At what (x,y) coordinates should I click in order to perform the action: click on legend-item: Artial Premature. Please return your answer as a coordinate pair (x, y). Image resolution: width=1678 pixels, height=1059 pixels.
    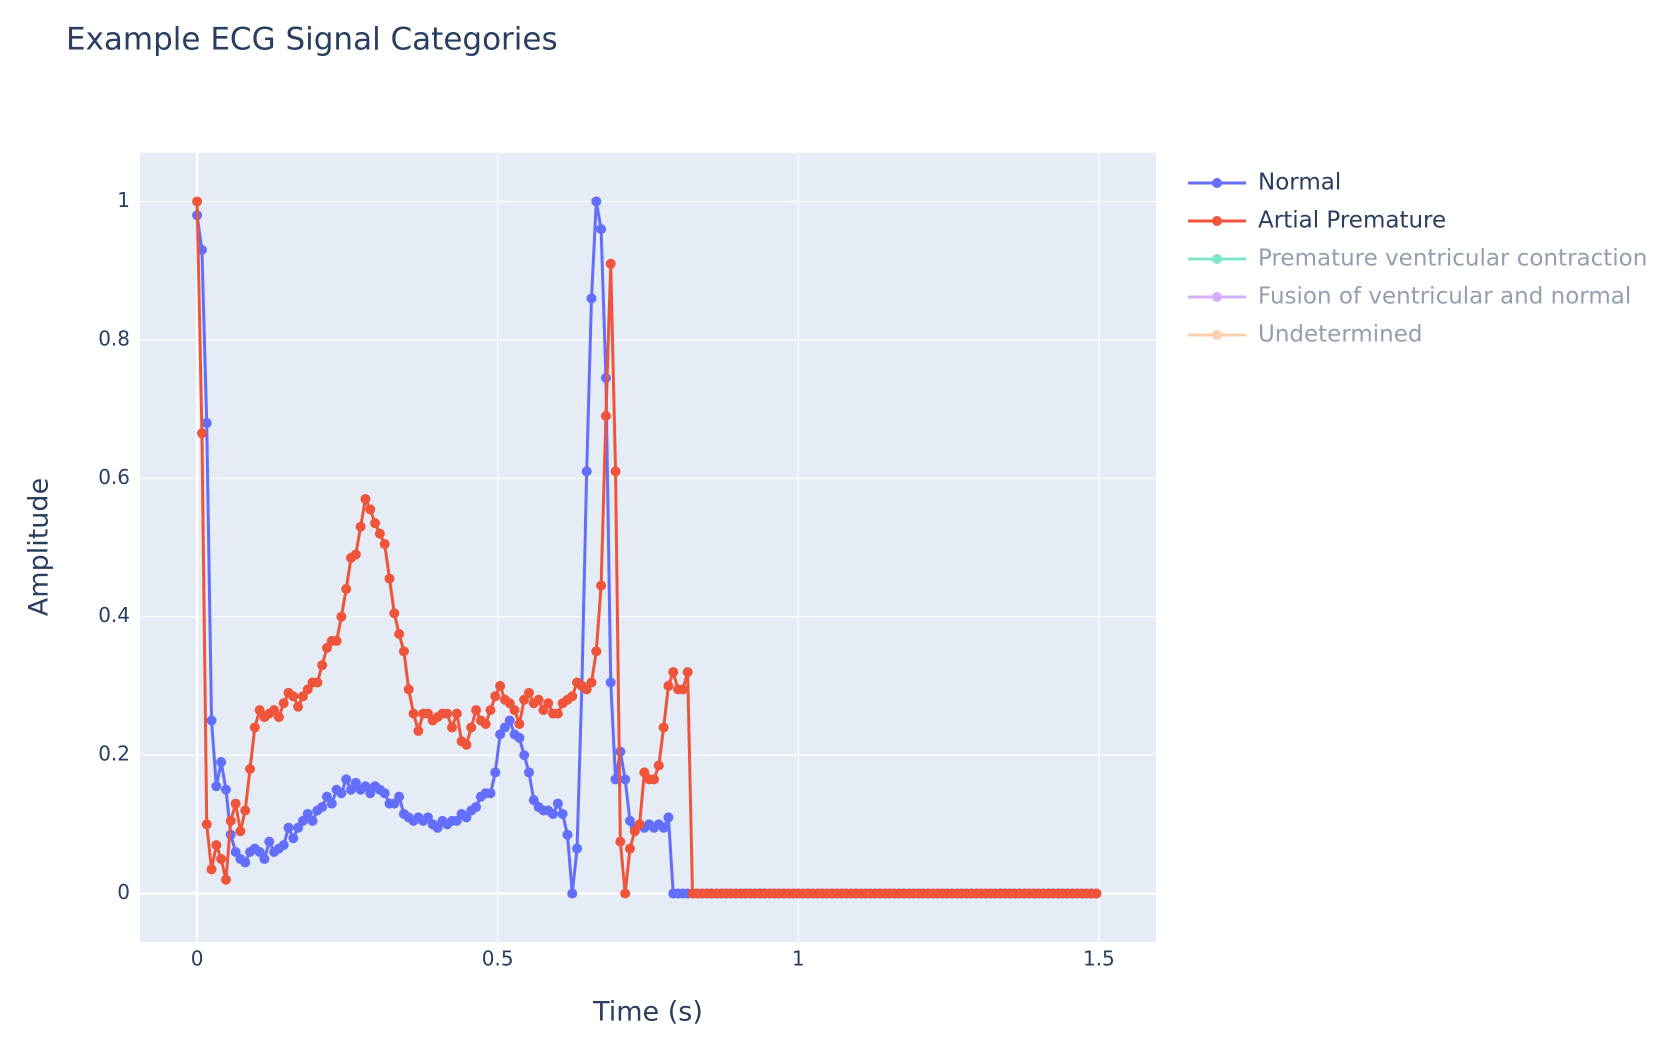
    Looking at the image, I should click on (1317, 221).